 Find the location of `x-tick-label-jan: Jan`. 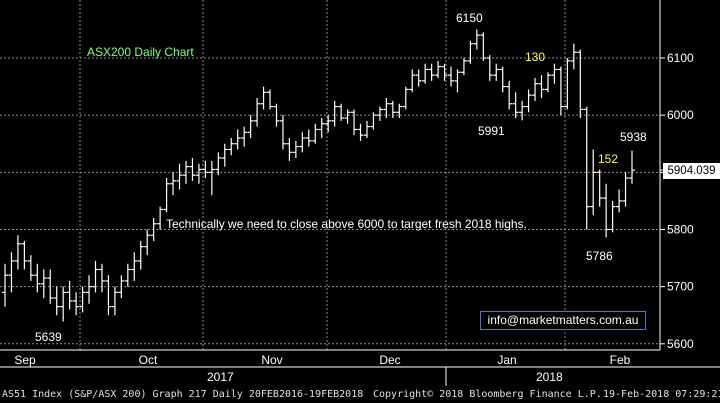

x-tick-label-jan: Jan is located at coordinates (506, 360).